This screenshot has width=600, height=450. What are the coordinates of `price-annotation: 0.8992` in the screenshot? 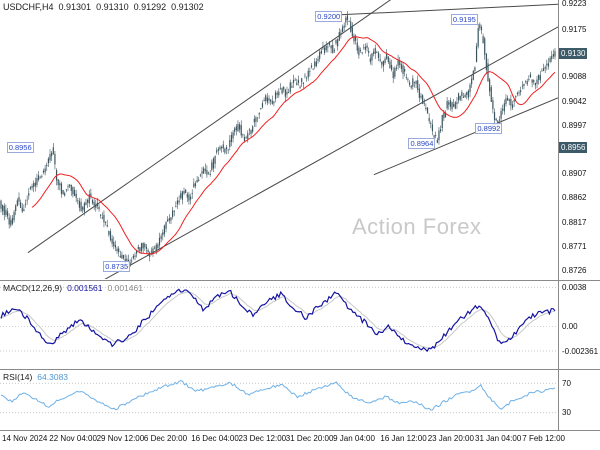 It's located at (489, 128).